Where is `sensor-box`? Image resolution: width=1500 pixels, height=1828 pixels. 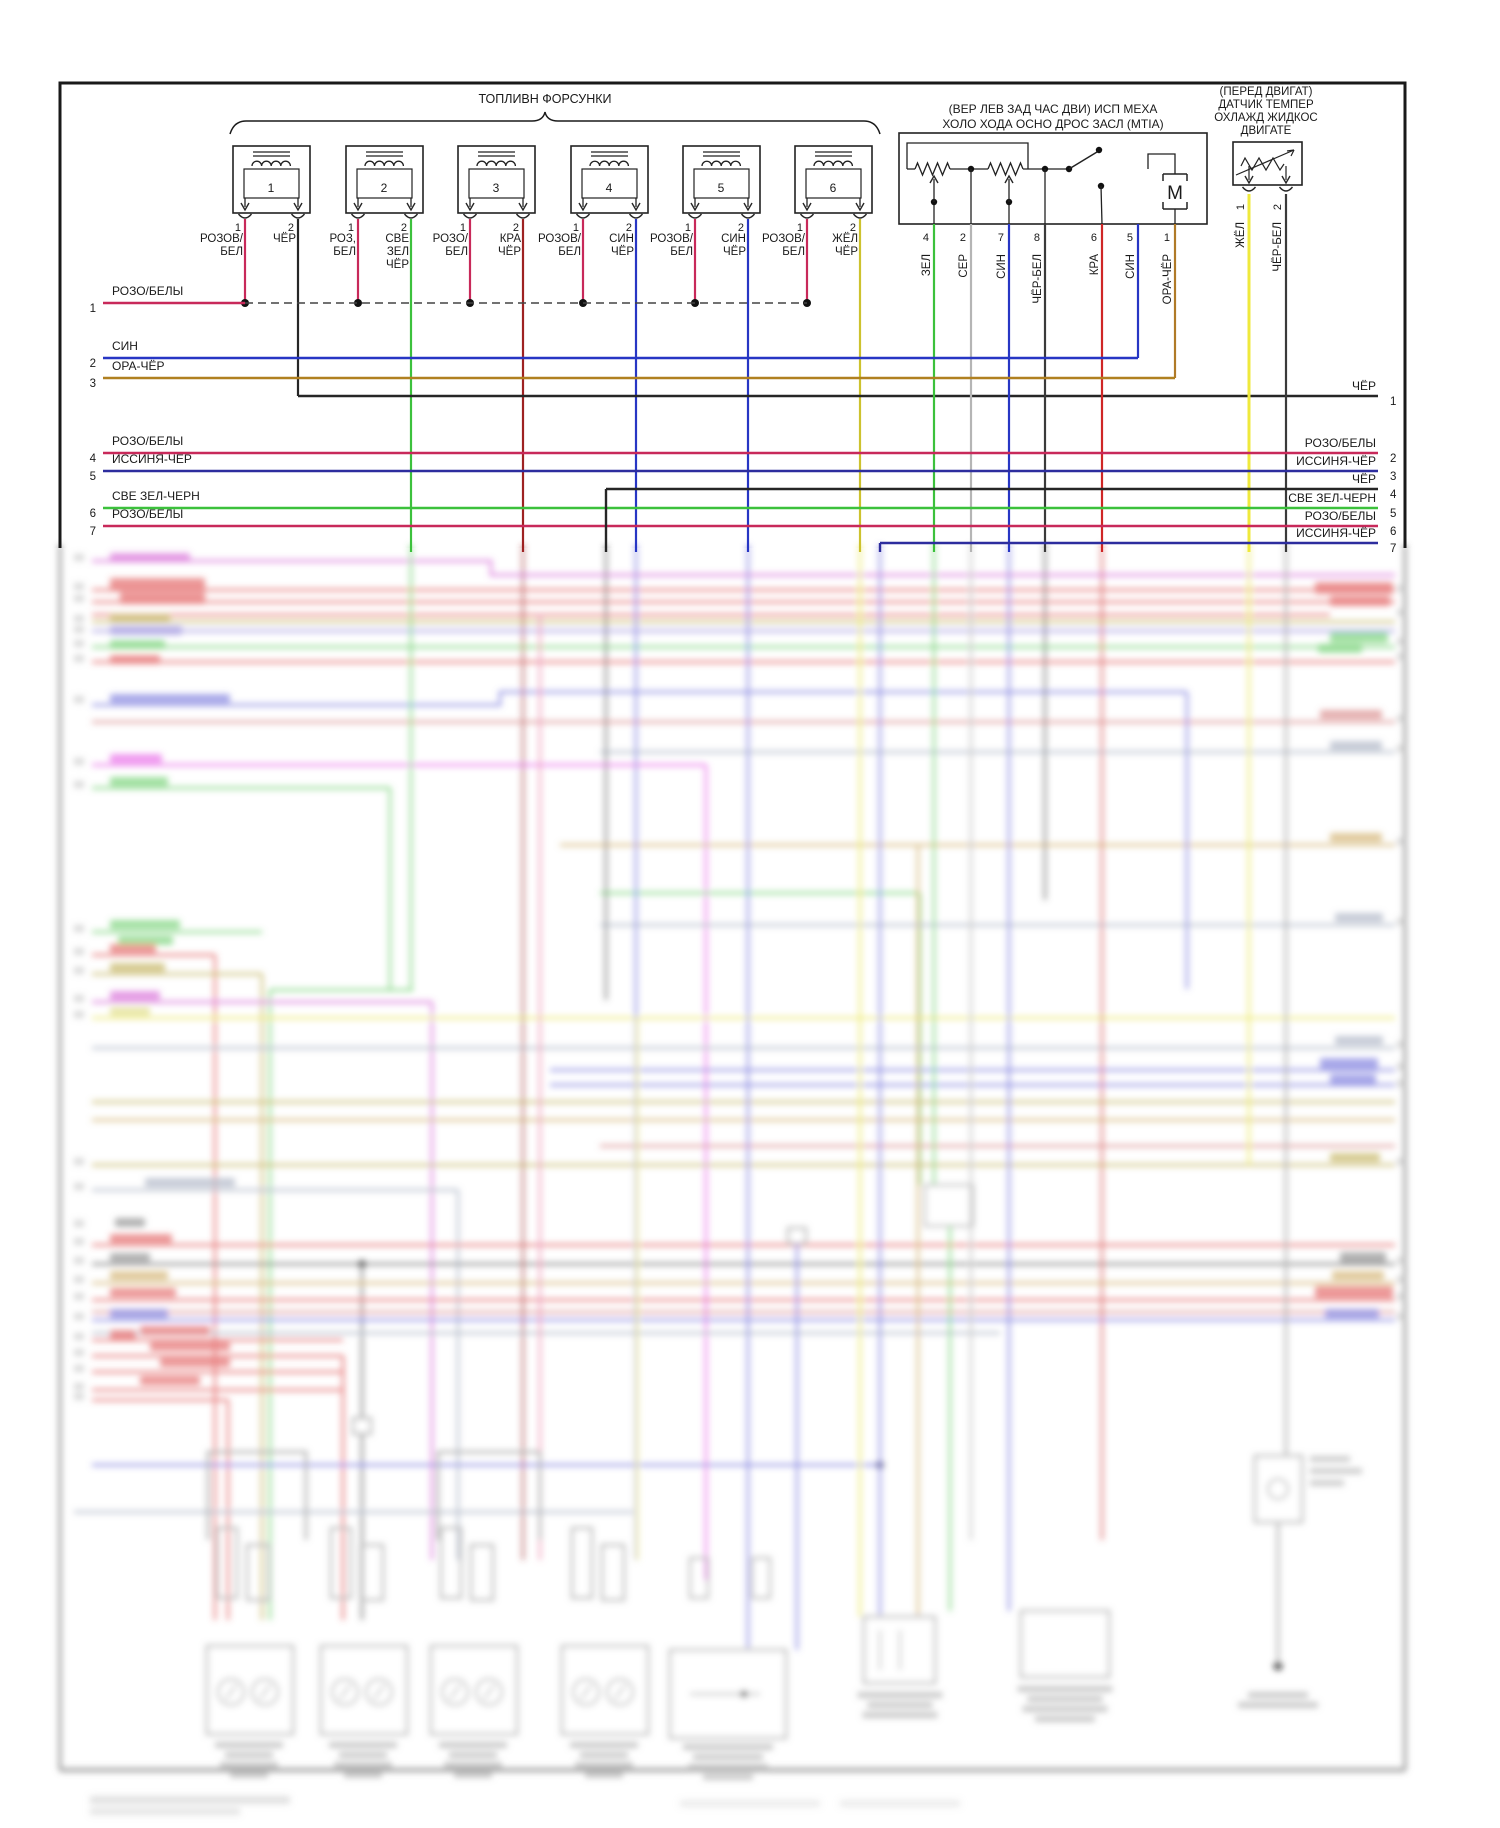 sensor-box is located at coordinates (1267, 163).